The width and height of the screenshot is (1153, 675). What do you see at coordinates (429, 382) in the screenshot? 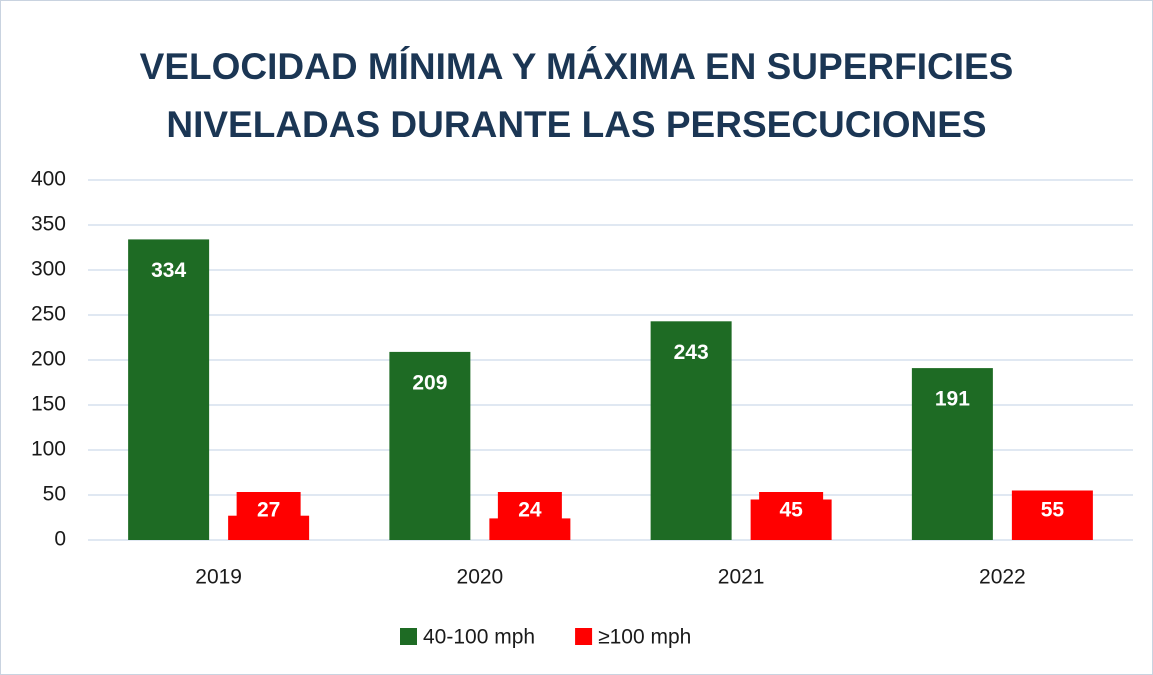
I see `data-label: 209` at bounding box center [429, 382].